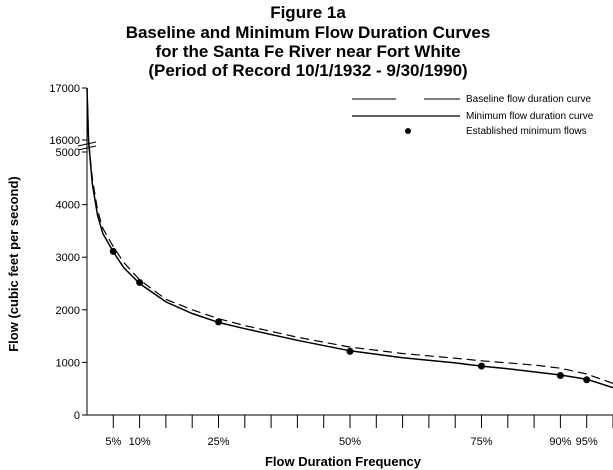  What do you see at coordinates (64, 89) in the screenshot?
I see `y-tick-label: 17000` at bounding box center [64, 89].